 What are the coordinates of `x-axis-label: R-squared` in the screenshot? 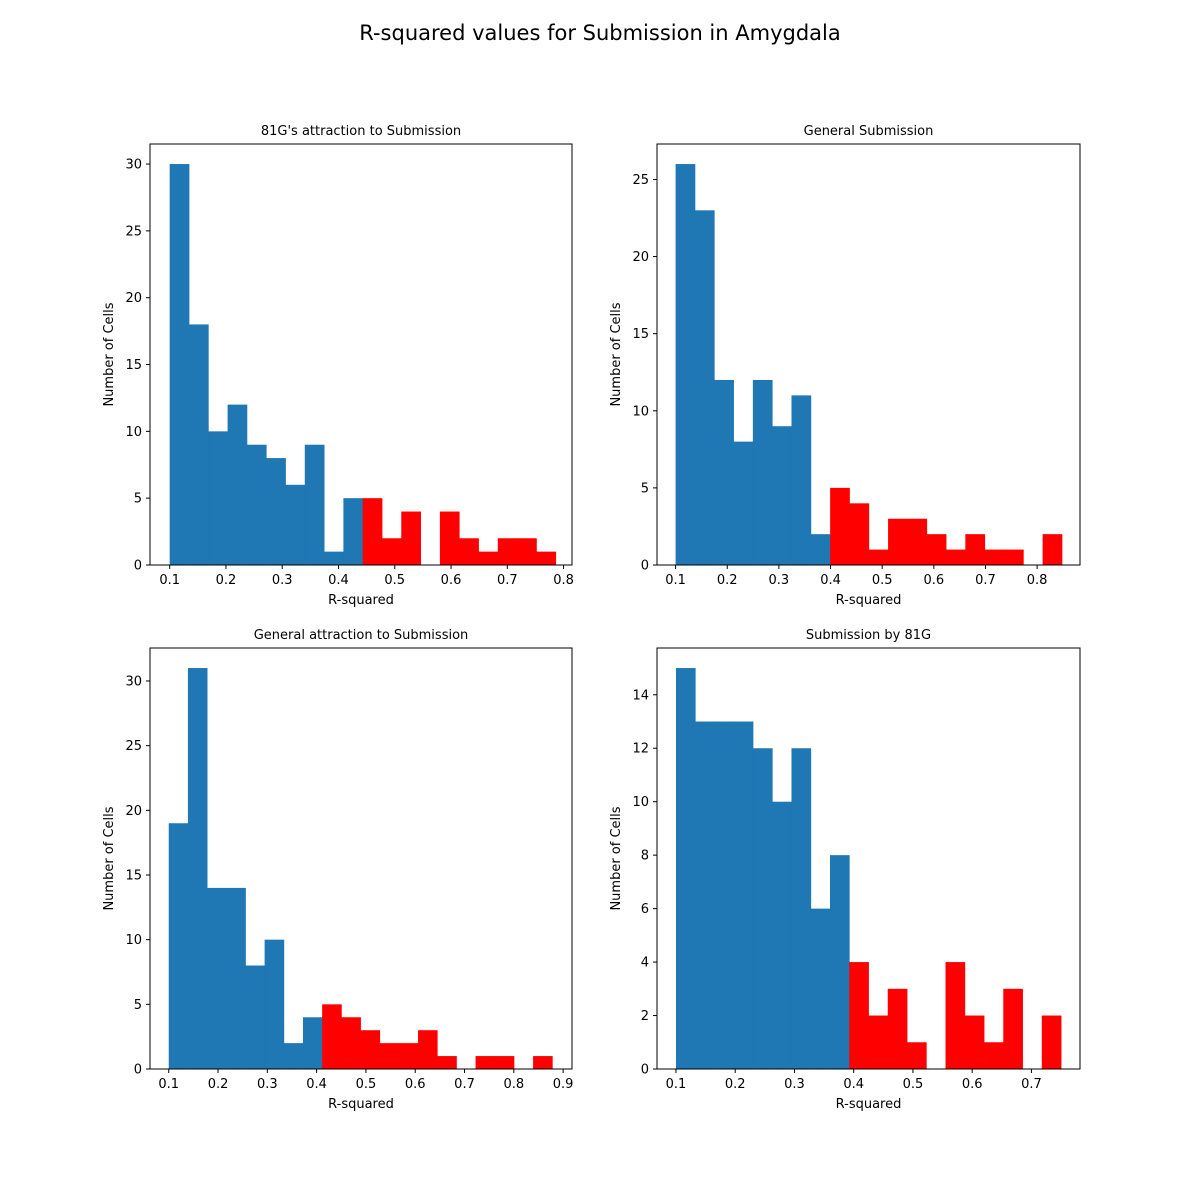 It's located at (869, 600).